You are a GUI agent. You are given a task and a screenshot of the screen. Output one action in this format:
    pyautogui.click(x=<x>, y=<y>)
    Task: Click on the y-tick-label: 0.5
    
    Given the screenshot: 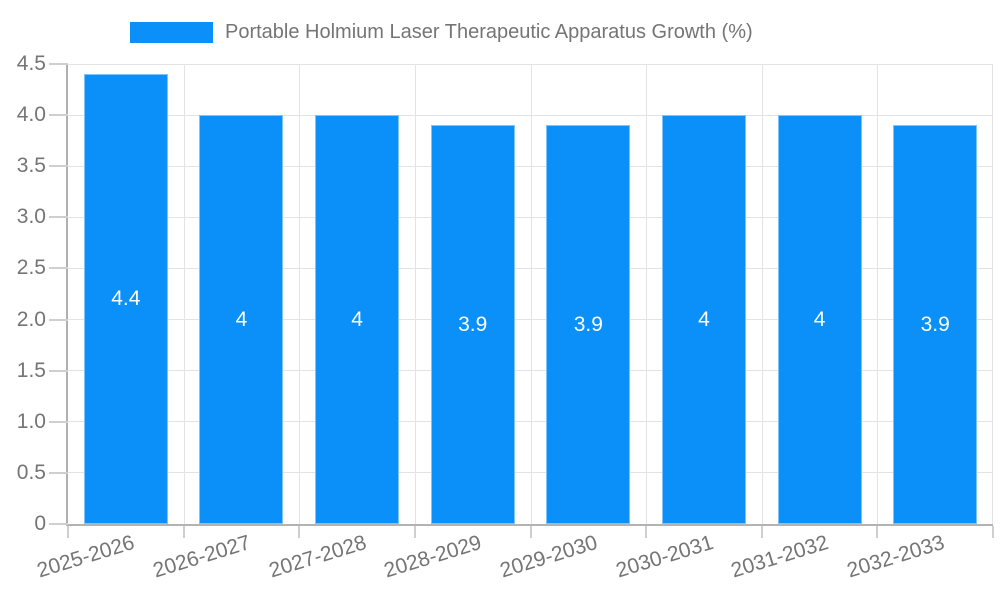 What is the action you would take?
    pyautogui.click(x=31, y=472)
    